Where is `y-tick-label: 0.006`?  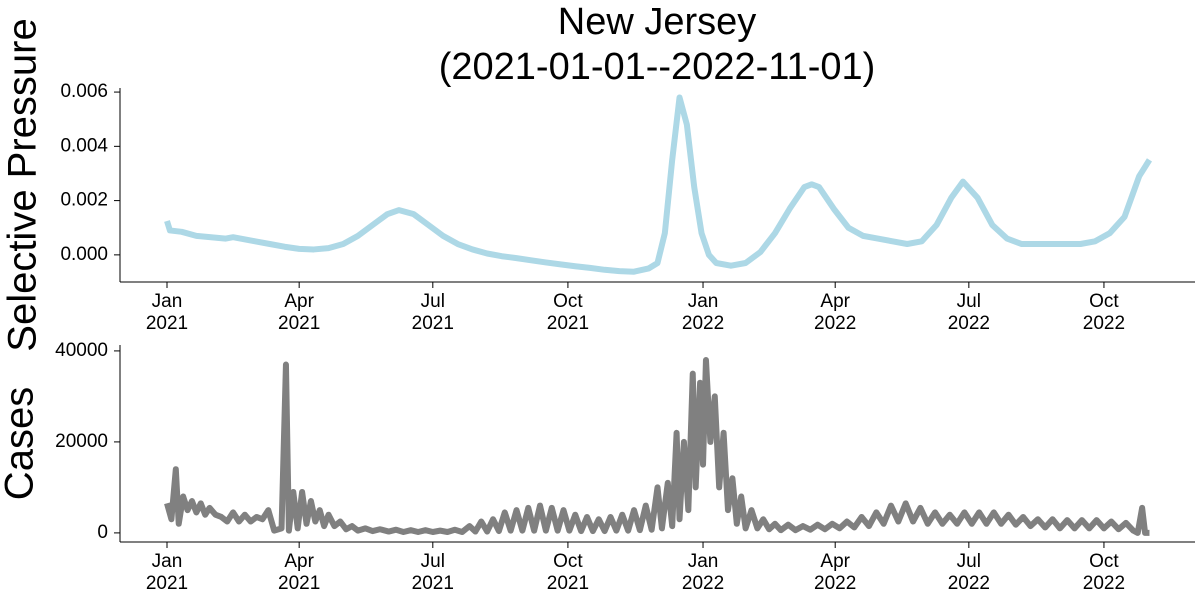
y-tick-label: 0.006 is located at coordinates (84, 91).